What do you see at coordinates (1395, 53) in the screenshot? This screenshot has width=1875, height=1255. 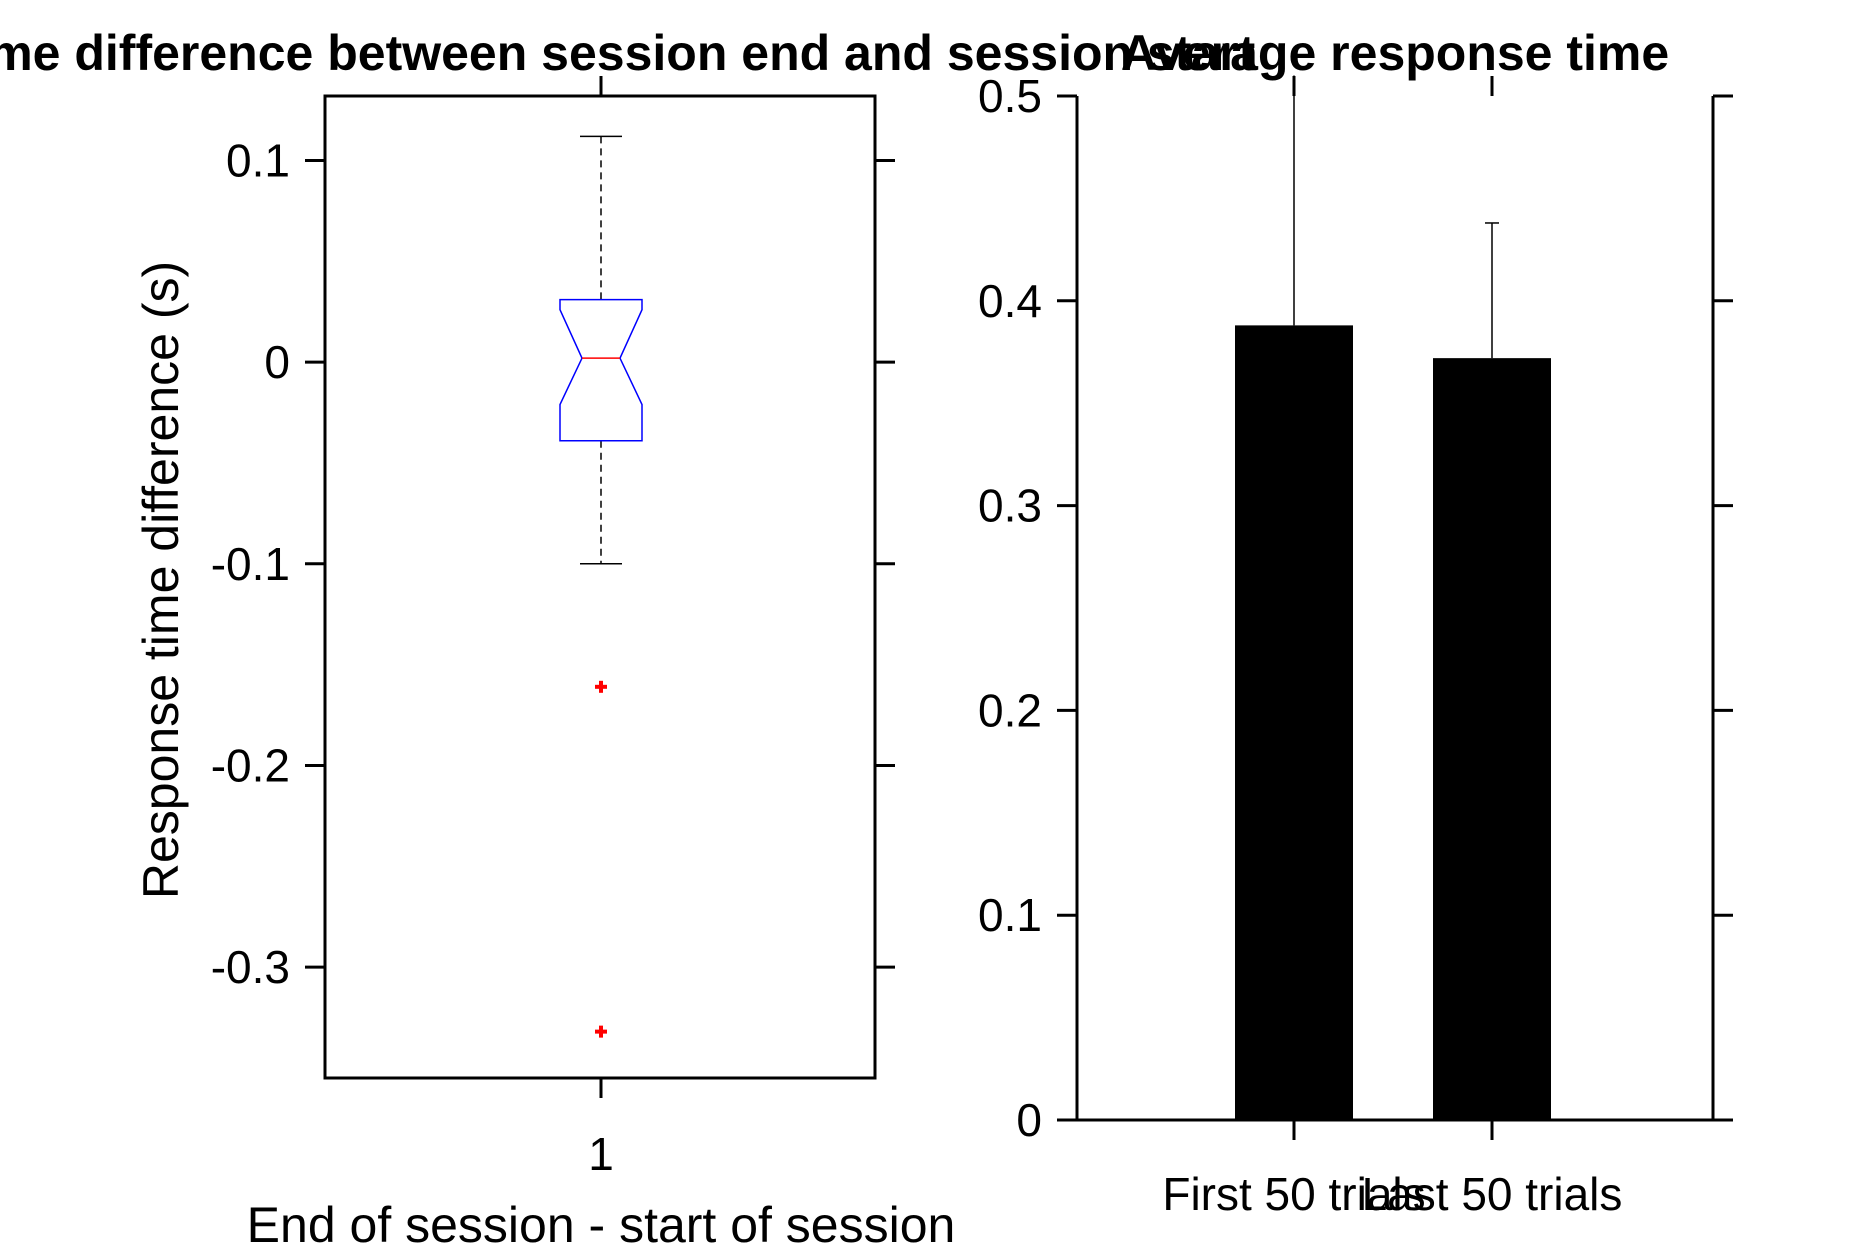 I see `bar-chart-title: Average response time` at bounding box center [1395, 53].